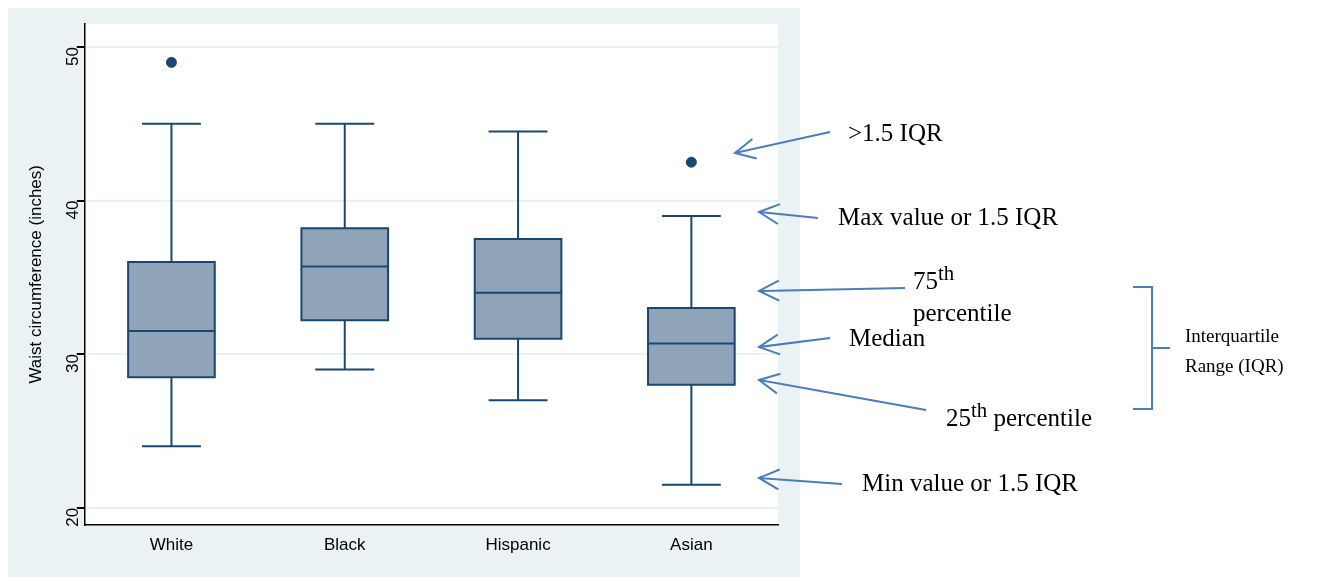  What do you see at coordinates (35, 274) in the screenshot?
I see `y-axis-title: Waist circumference (inches)` at bounding box center [35, 274].